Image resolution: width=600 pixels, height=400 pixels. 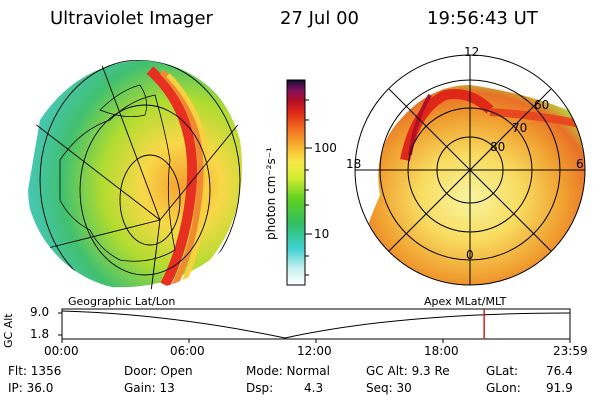 What do you see at coordinates (158, 371) in the screenshot?
I see `door-status: Door: Open` at bounding box center [158, 371].